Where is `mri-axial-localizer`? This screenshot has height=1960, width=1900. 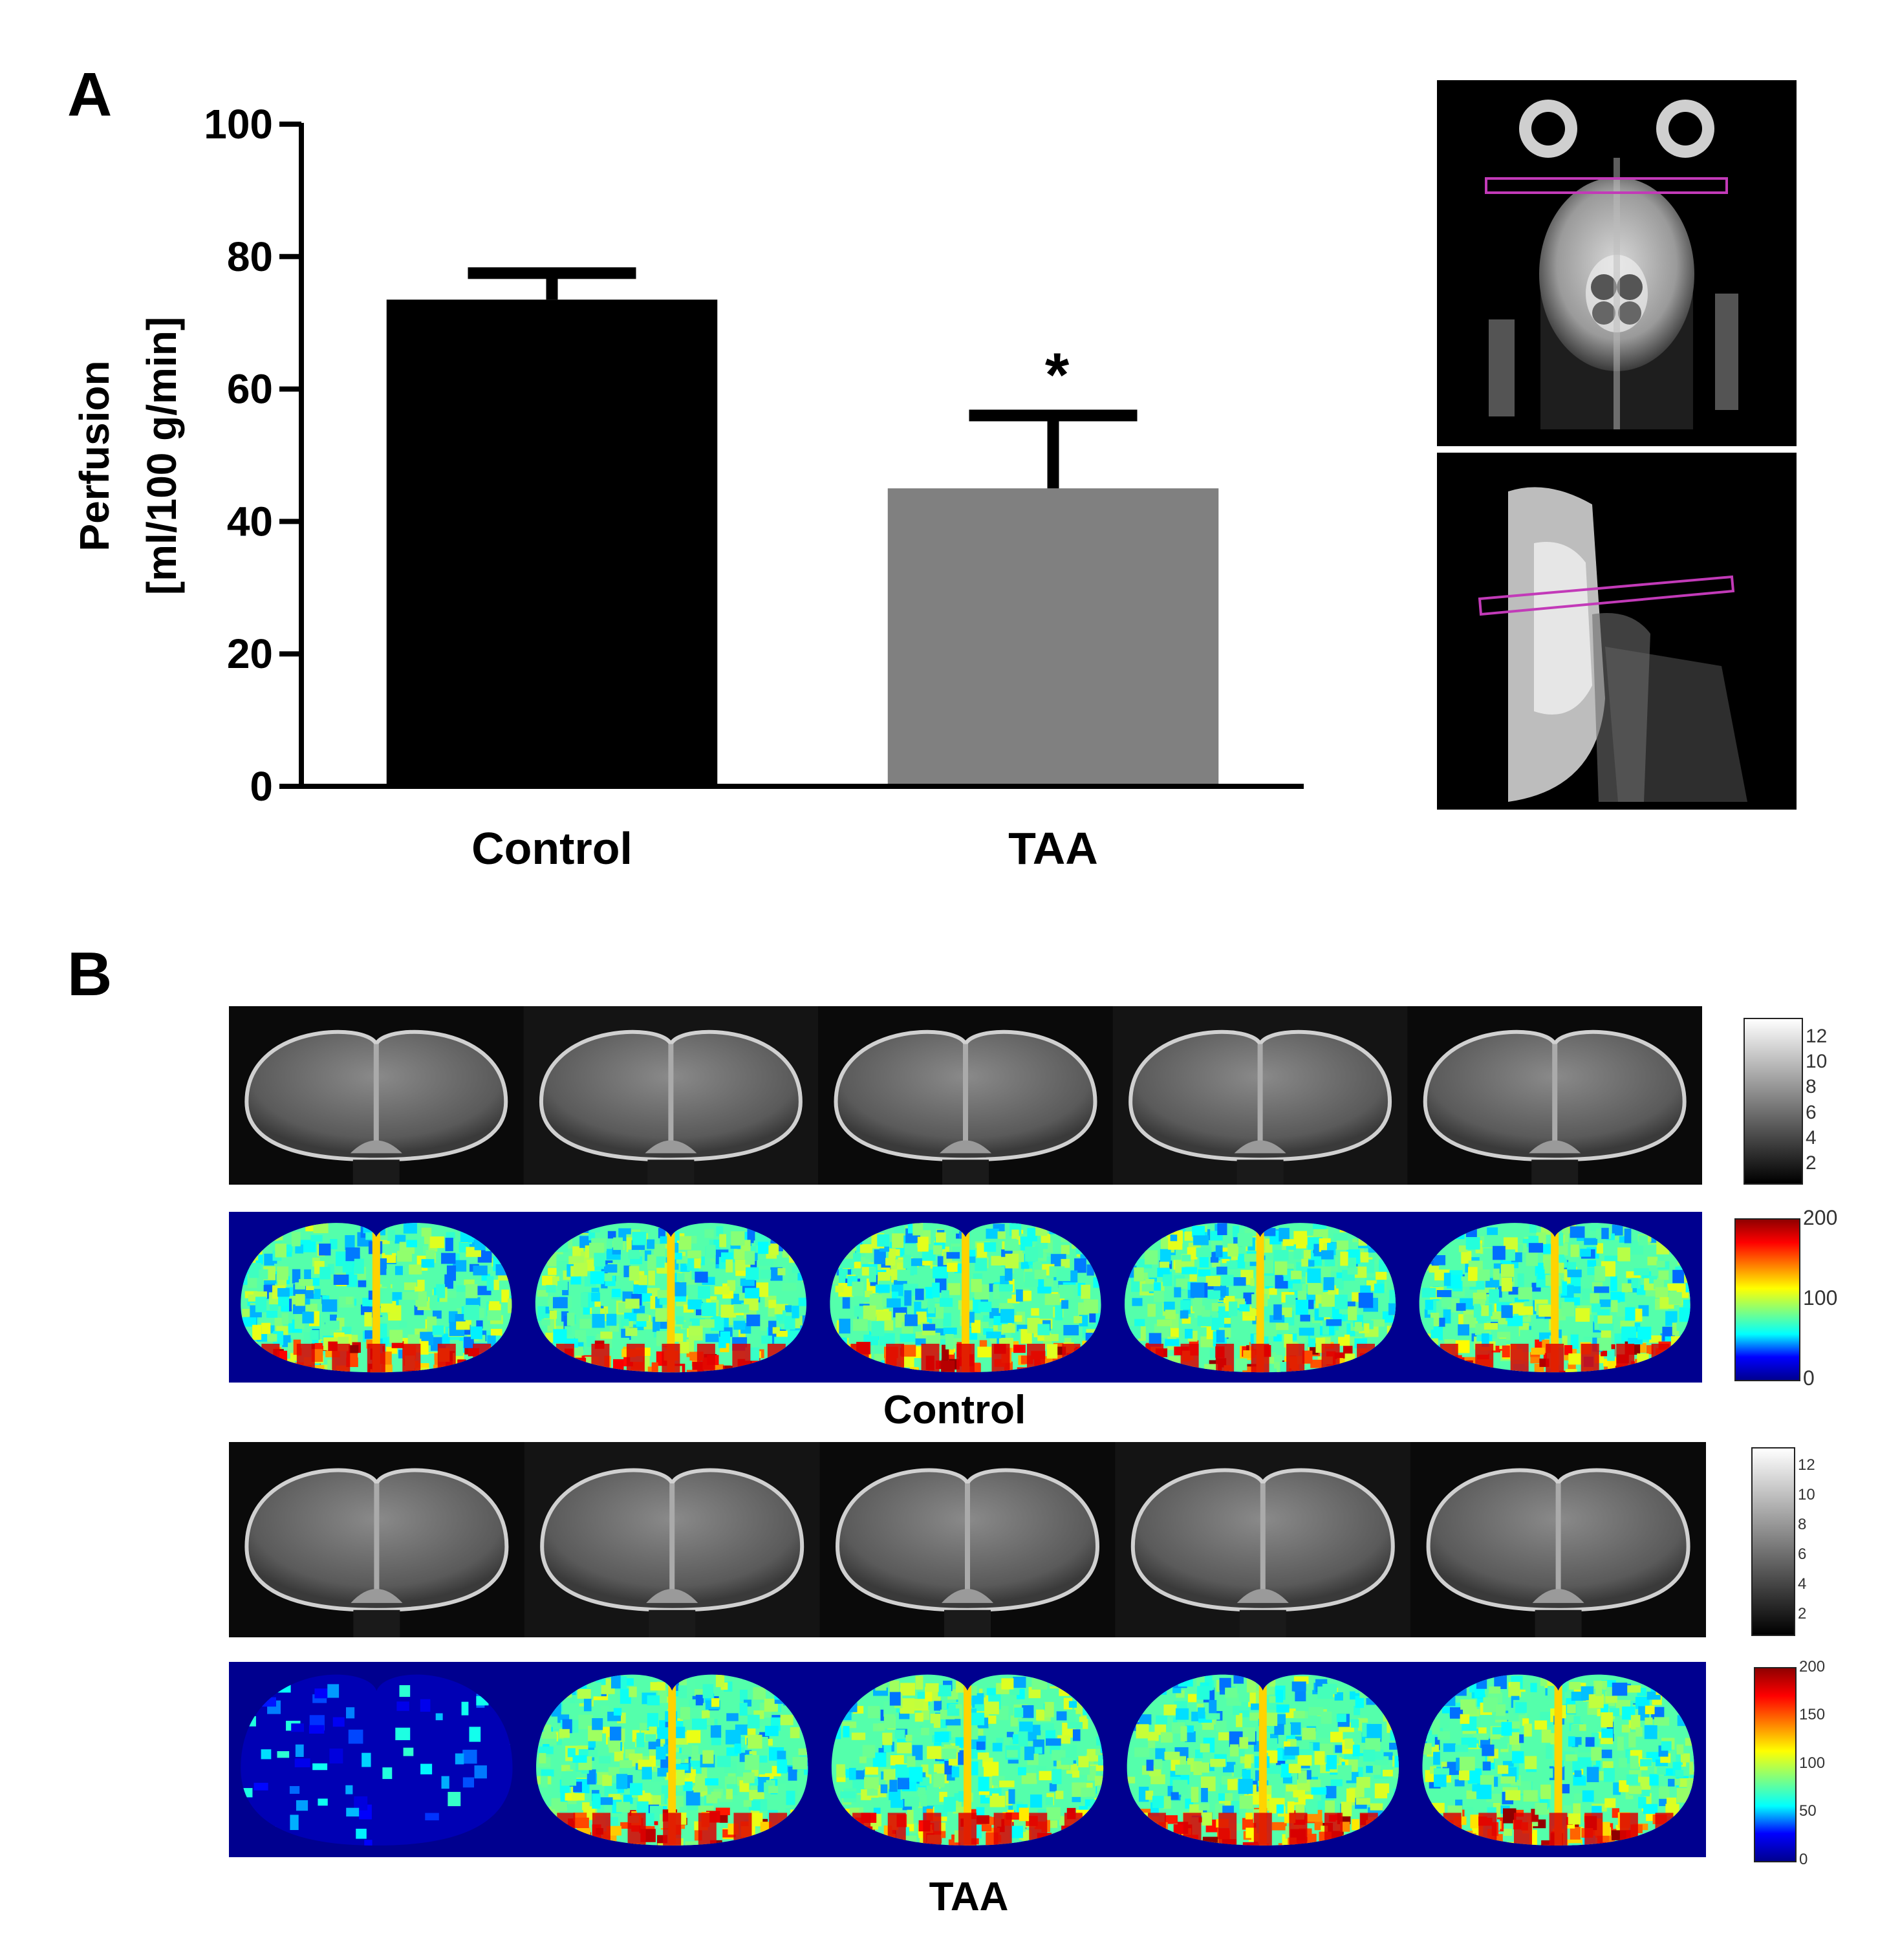
mri-axial-localizer is located at coordinates (1617, 263).